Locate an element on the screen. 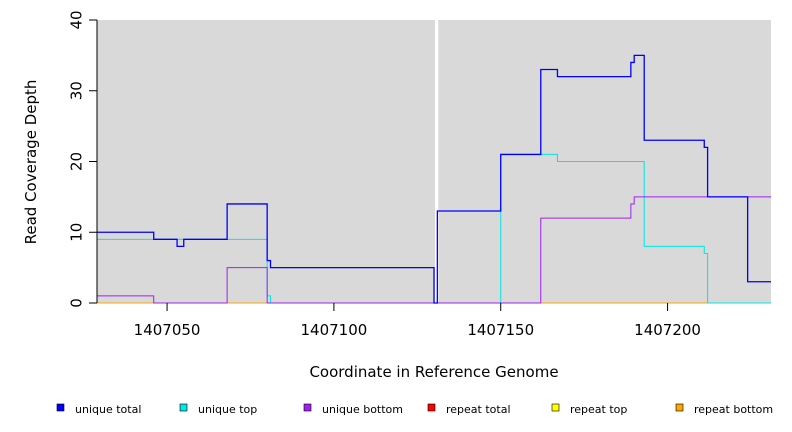  y-tick-label: 0 is located at coordinates (76, 303).